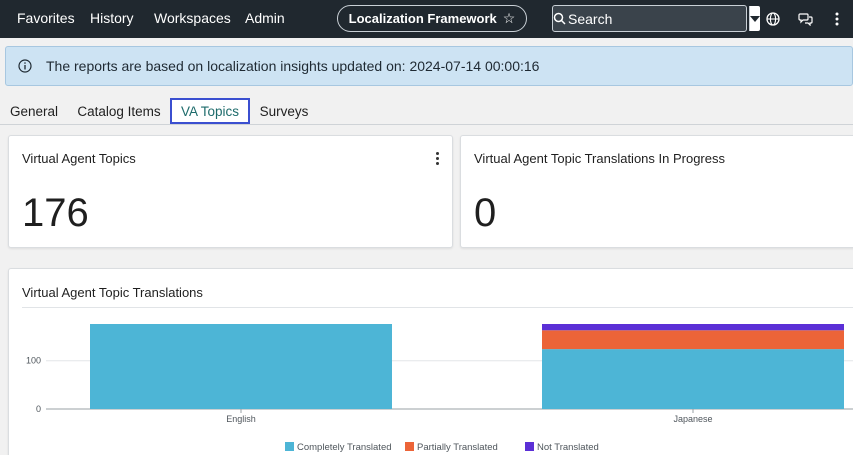  Describe the element at coordinates (422, 18) in the screenshot. I see `app-title: Localization Framework` at that location.